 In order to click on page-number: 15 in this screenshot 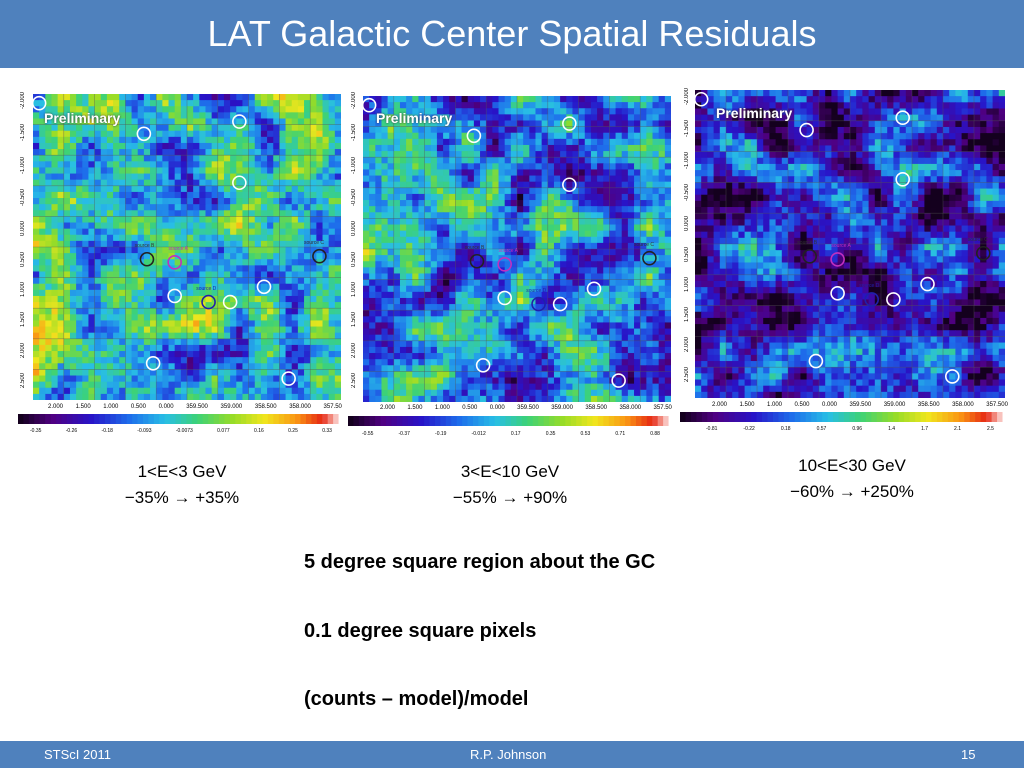, I will do `click(968, 754)`.